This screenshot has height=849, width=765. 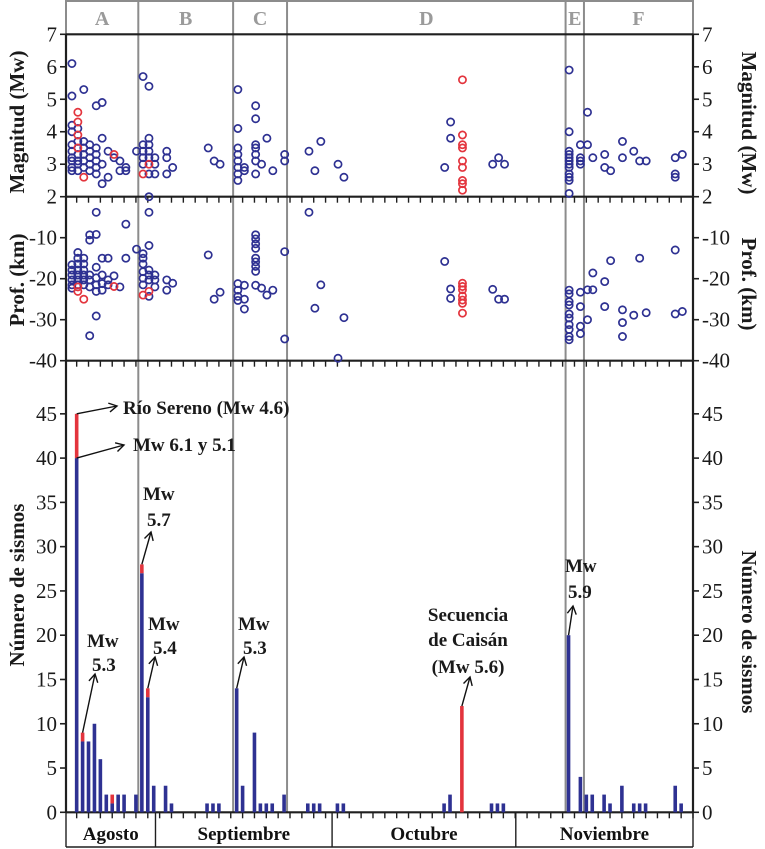 I want to click on y-tick-label-left: 7, so click(x=52, y=34).